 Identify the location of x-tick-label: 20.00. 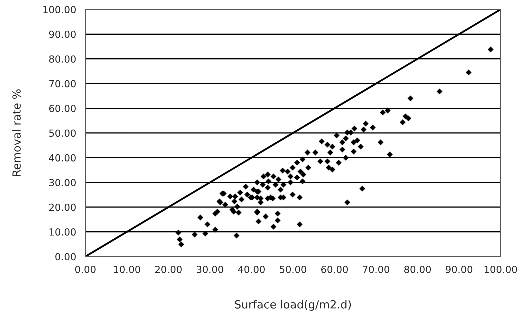
(168, 270).